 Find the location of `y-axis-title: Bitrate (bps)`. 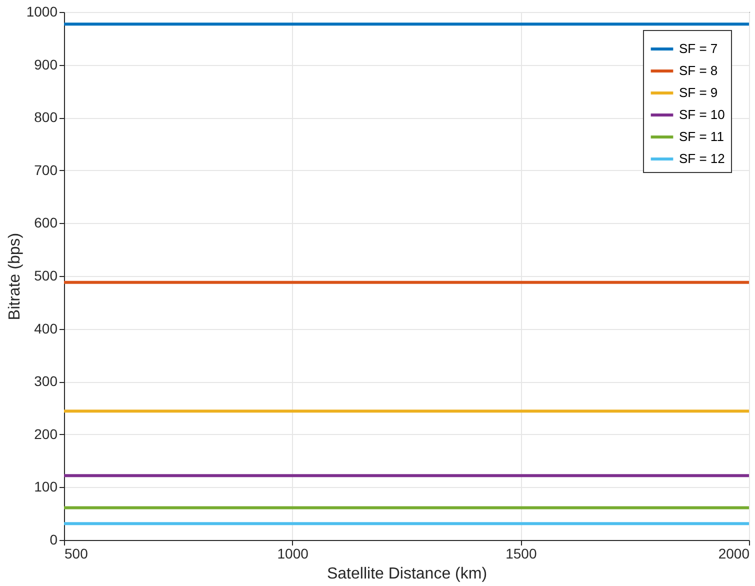

y-axis-title: Bitrate (bps) is located at coordinates (15, 276).